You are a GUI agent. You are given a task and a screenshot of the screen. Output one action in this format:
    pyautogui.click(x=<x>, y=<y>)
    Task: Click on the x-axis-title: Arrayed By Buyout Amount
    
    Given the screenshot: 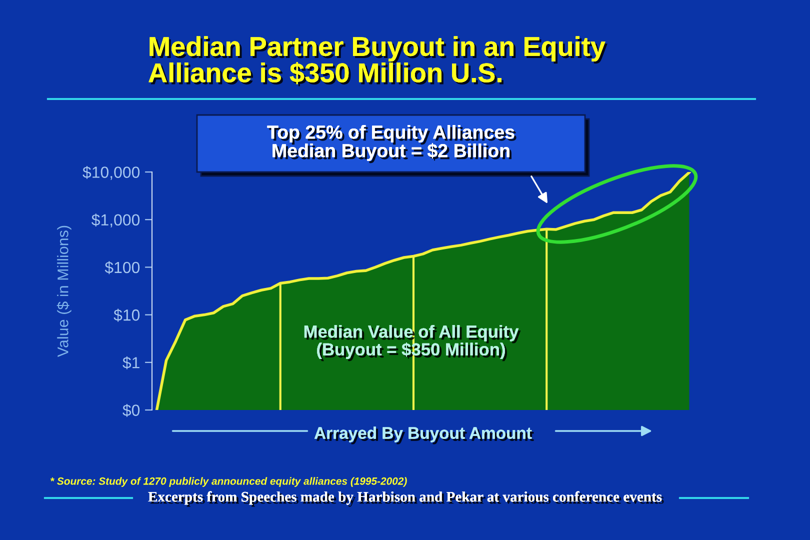 What is the action you would take?
    pyautogui.click(x=424, y=435)
    